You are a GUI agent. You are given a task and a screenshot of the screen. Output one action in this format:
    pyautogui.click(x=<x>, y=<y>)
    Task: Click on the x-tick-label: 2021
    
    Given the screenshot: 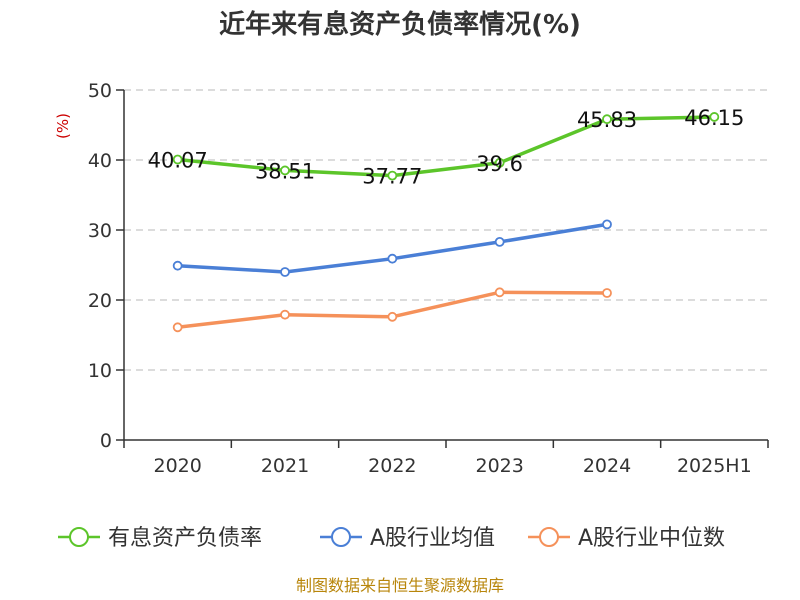 What is the action you would take?
    pyautogui.click(x=285, y=466)
    